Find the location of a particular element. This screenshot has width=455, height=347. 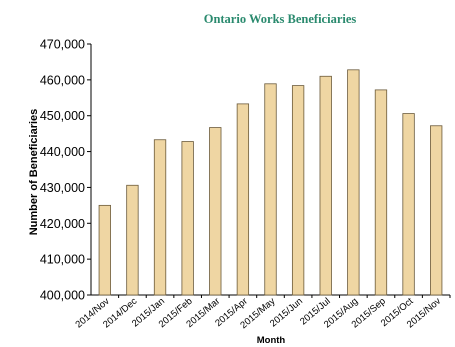

y-tick-label: 410,000 is located at coordinates (62, 260).